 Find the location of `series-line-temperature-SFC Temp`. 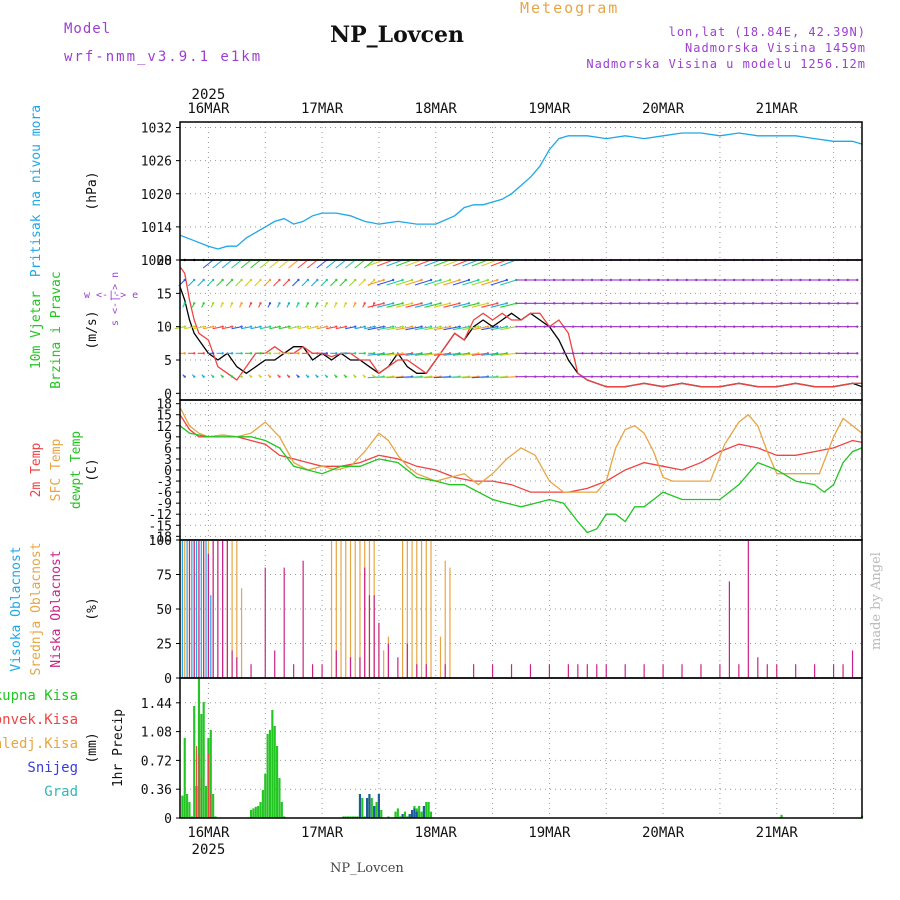

series-line-temperature-SFC Temp is located at coordinates (521, 450).